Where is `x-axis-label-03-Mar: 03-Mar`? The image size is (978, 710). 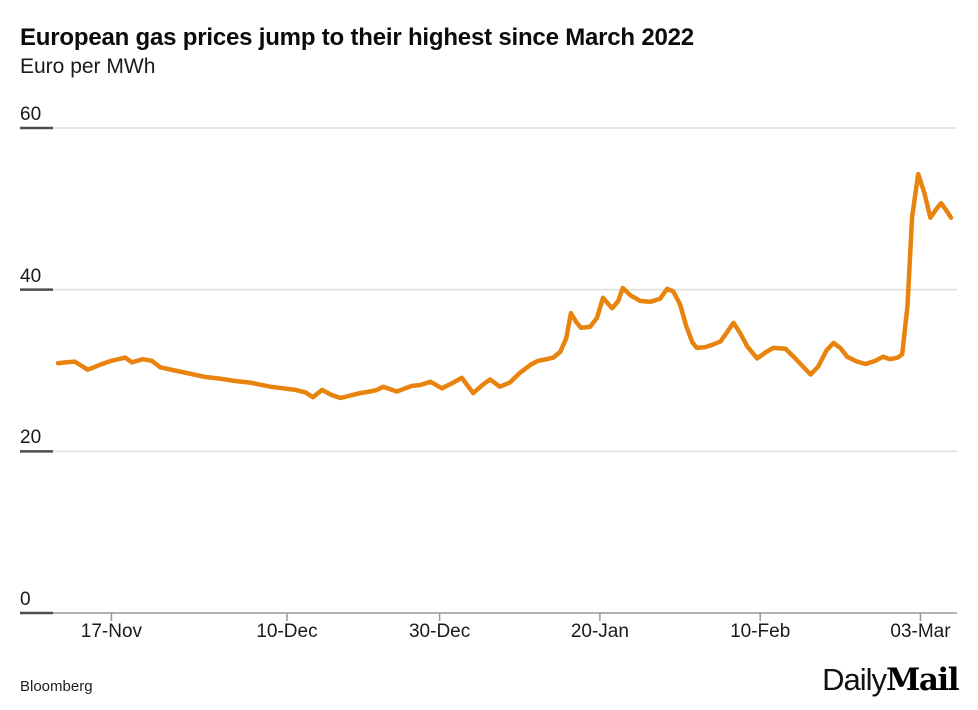 x-axis-label-03-Mar: 03-Mar is located at coordinates (920, 631).